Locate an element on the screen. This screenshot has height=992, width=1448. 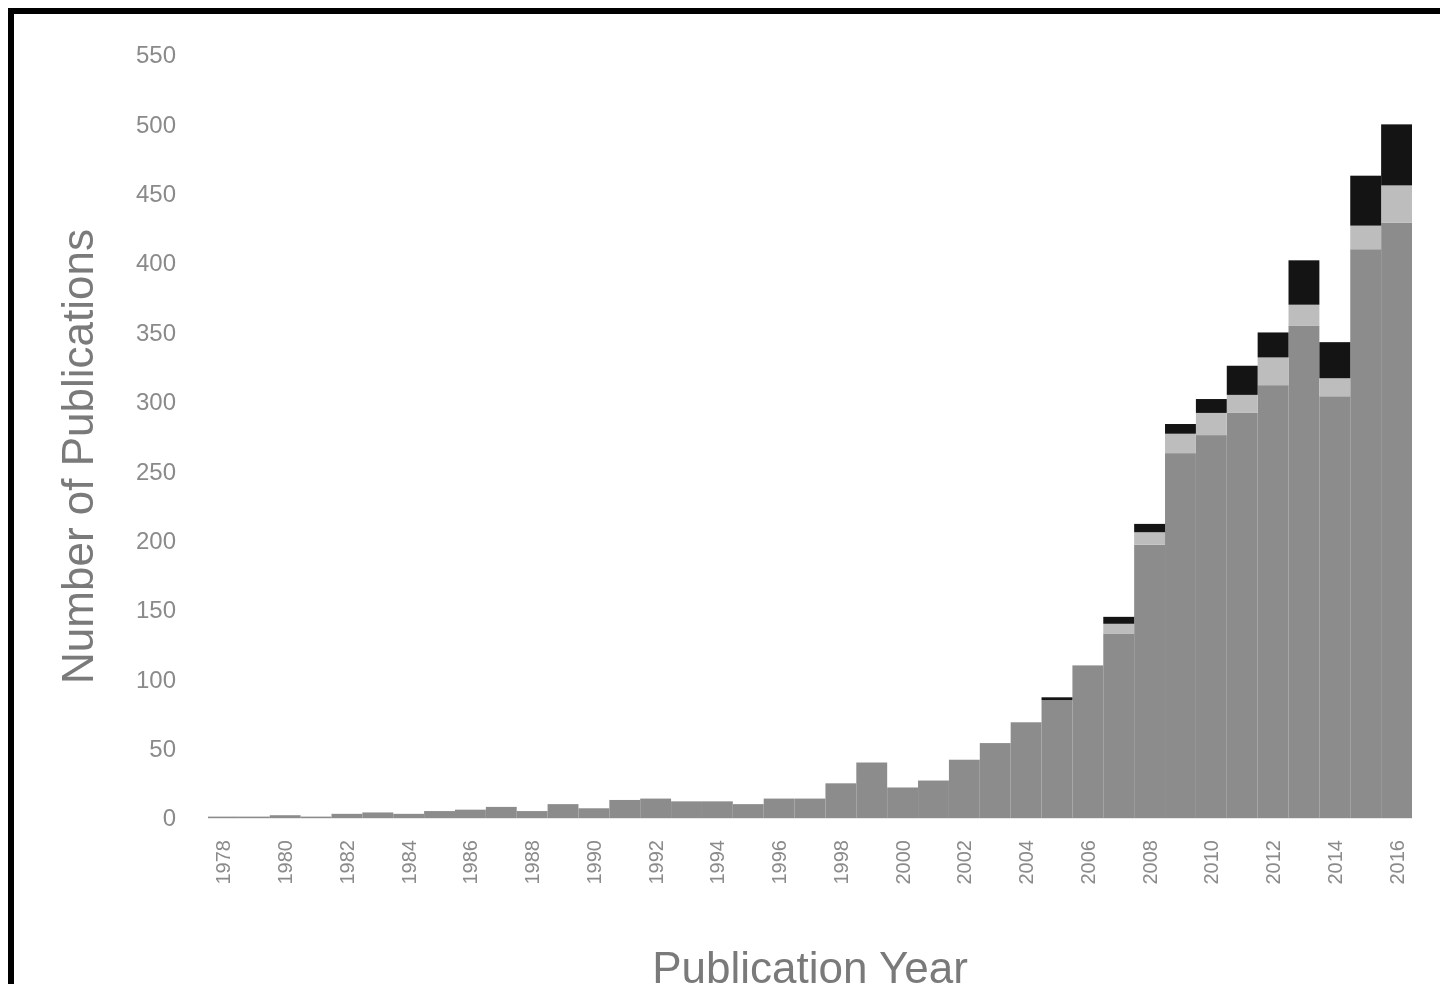
y-tick-label: 450 is located at coordinates (155, 194).